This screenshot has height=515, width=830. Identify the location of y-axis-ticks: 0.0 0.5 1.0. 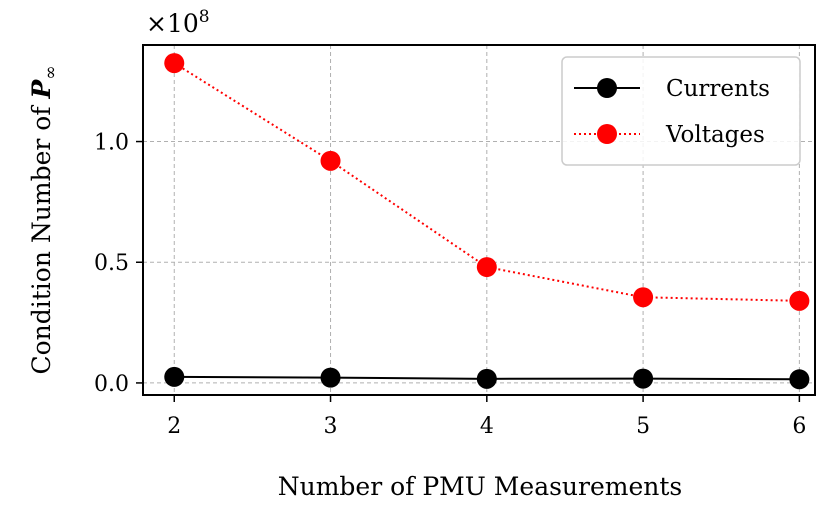
(118, 264).